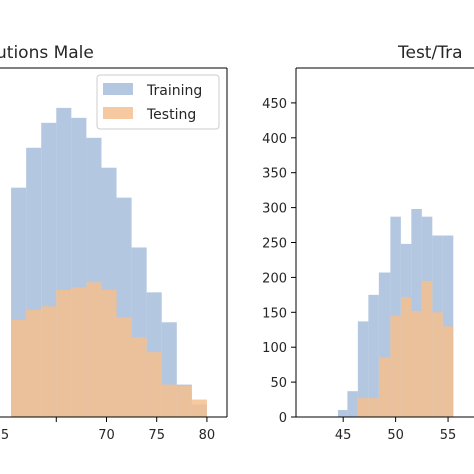 The image size is (474, 474). What do you see at coordinates (274, 139) in the screenshot?
I see `y-tick-label: 400` at bounding box center [274, 139].